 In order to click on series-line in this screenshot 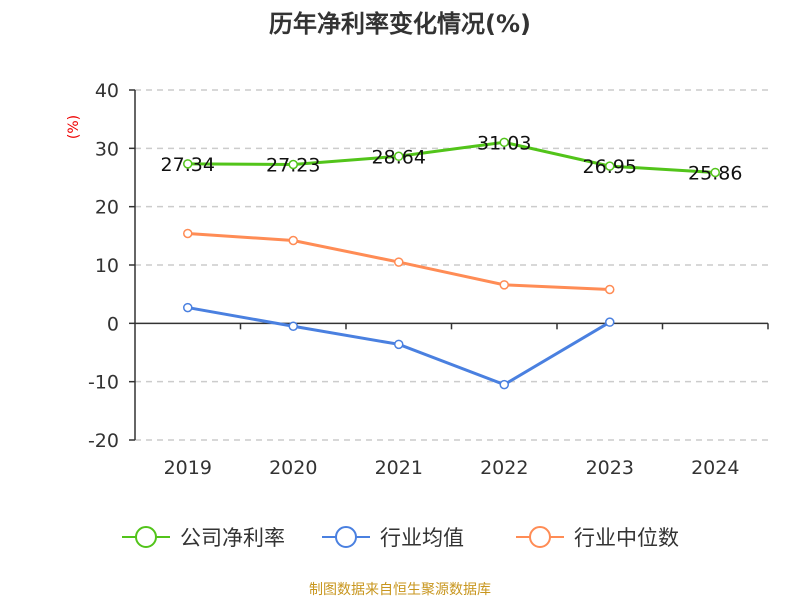, I will do `click(451, 157)`.